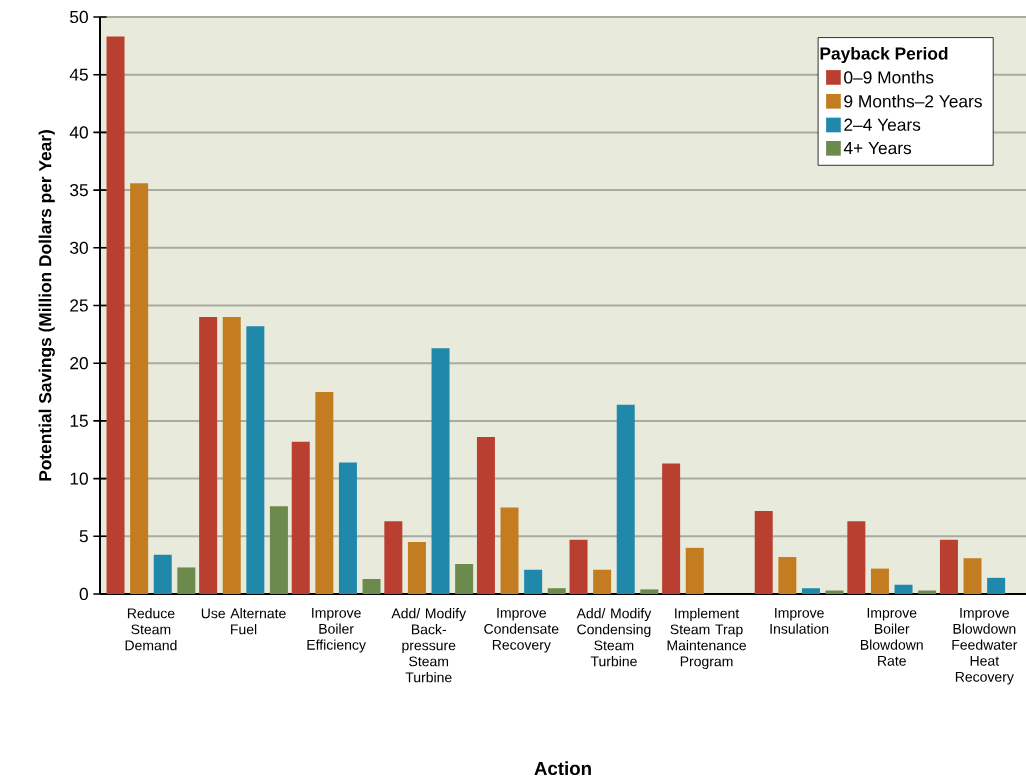 The height and width of the screenshot is (780, 1026). I want to click on y-tick-label: 40, so click(78, 132).